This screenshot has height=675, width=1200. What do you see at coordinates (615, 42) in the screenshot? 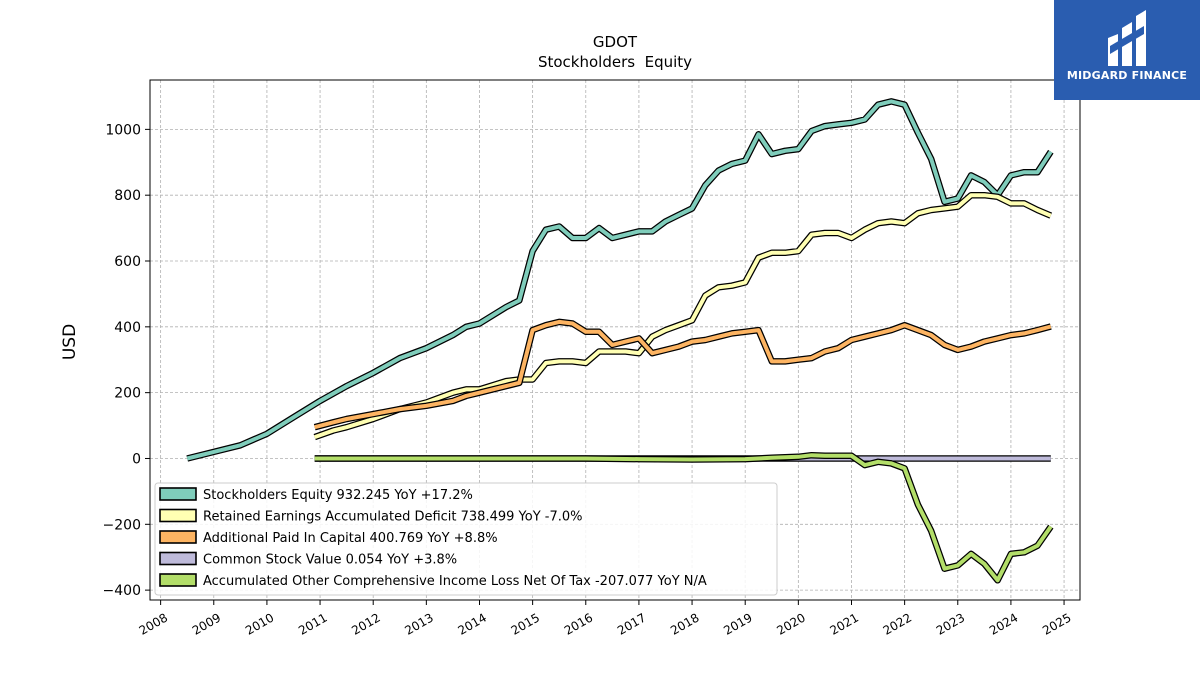
I see `chart-title: GDOT` at bounding box center [615, 42].